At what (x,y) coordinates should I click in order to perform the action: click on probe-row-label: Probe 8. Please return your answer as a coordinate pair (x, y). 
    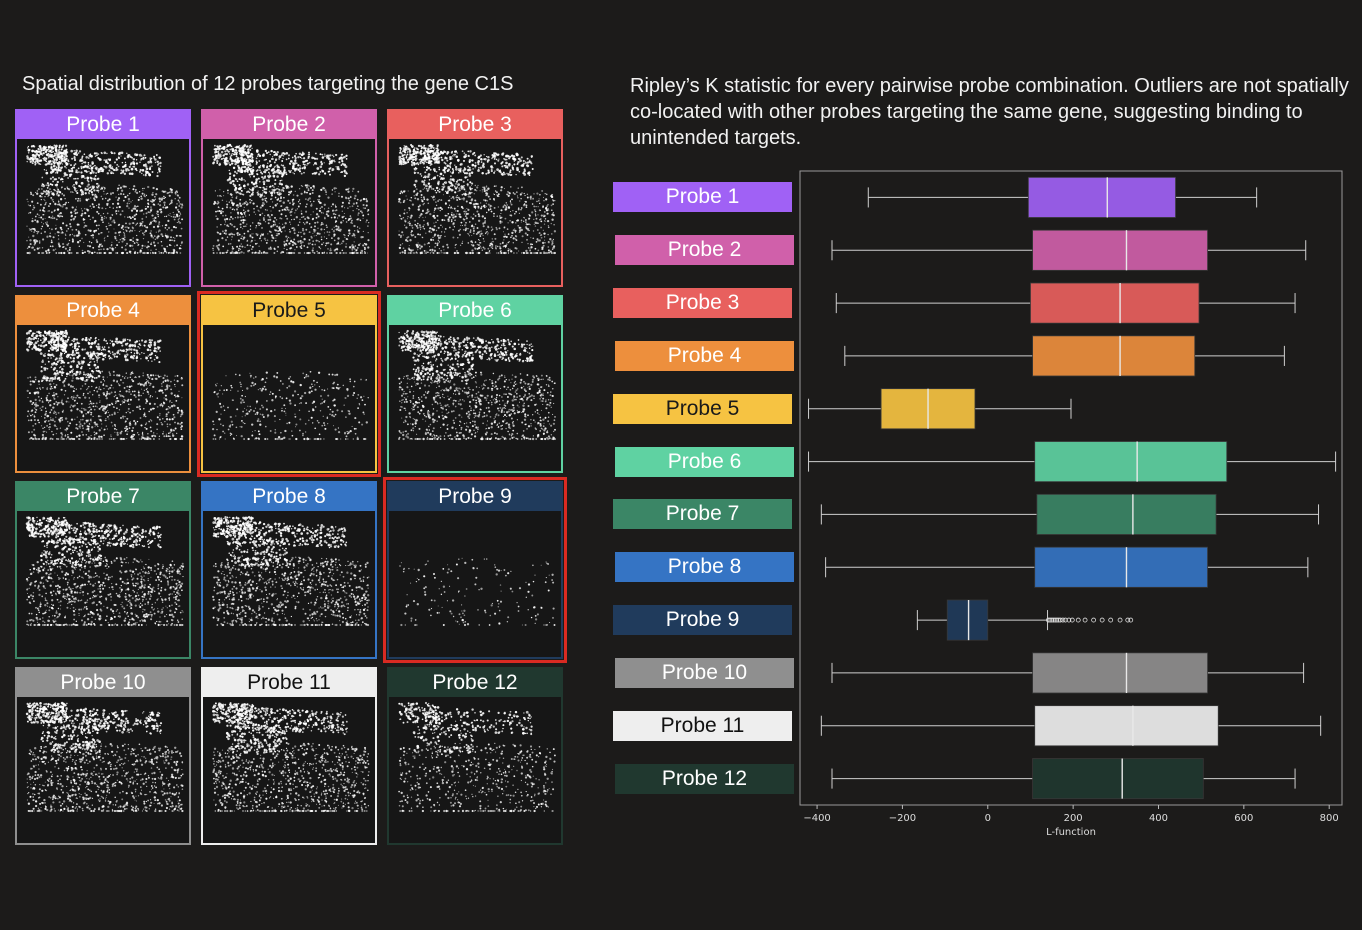
    Looking at the image, I should click on (704, 567).